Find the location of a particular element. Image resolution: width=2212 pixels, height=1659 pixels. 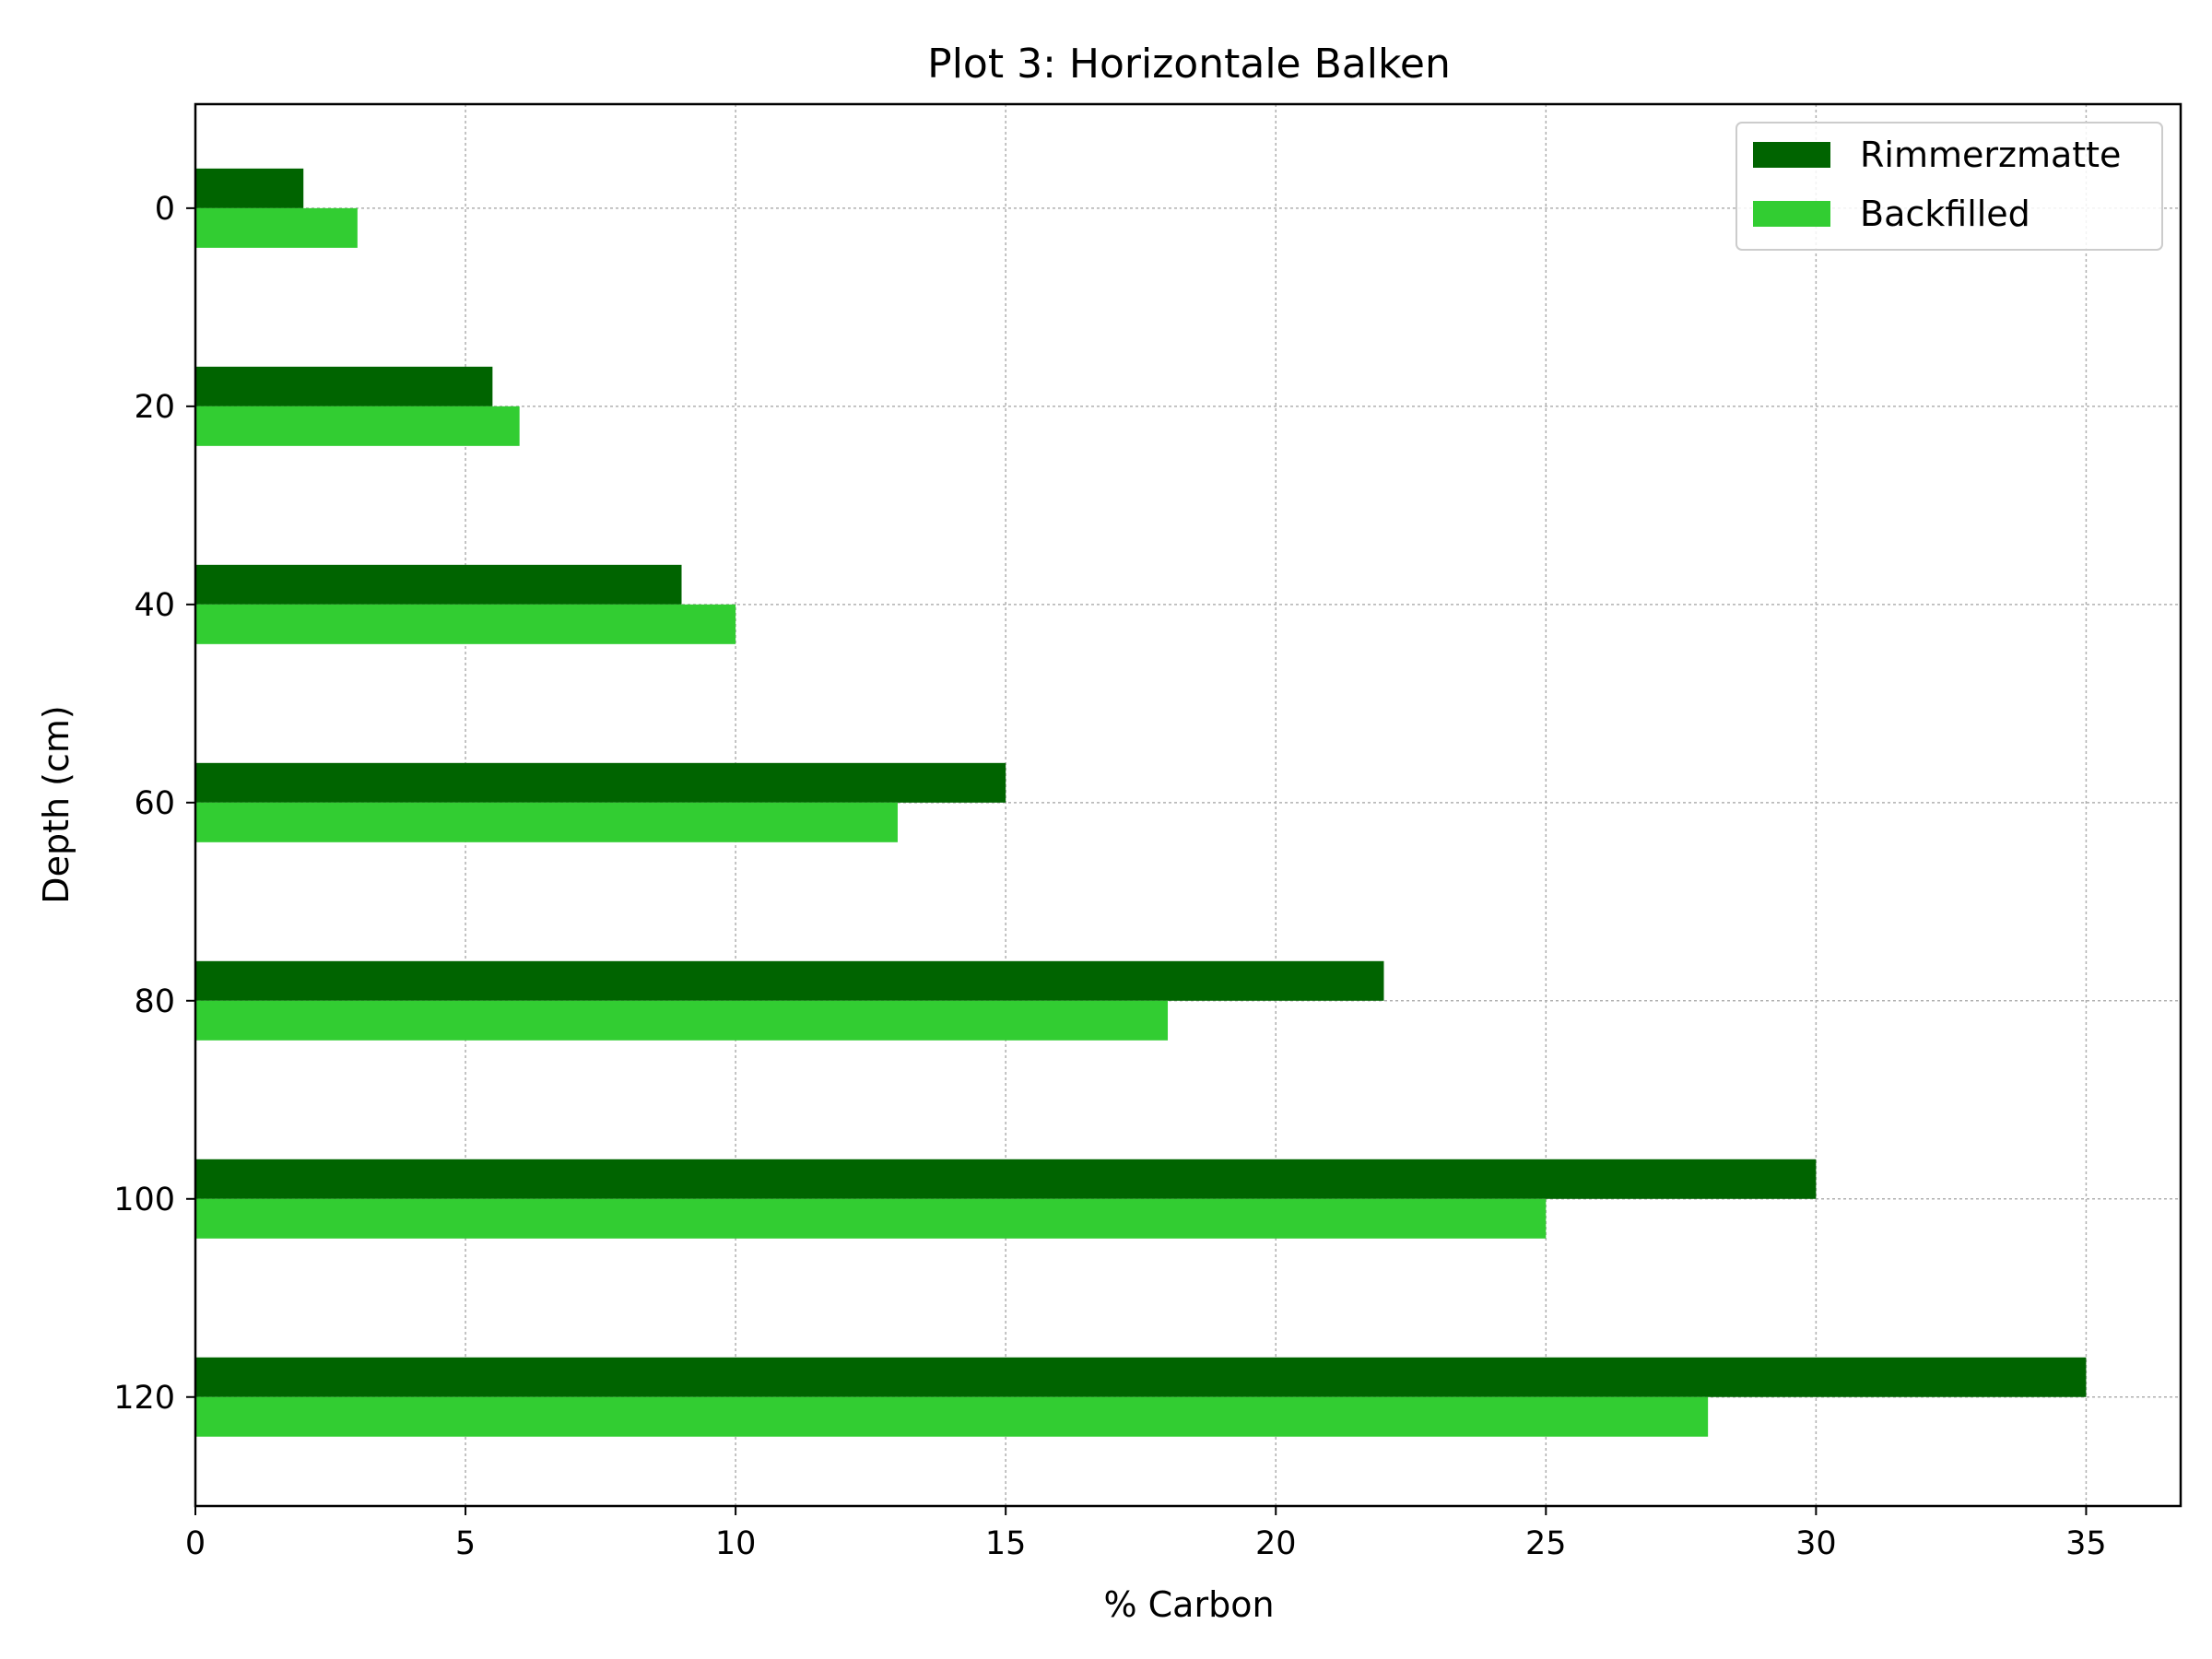

y-tick-label: 0 is located at coordinates (165, 209).